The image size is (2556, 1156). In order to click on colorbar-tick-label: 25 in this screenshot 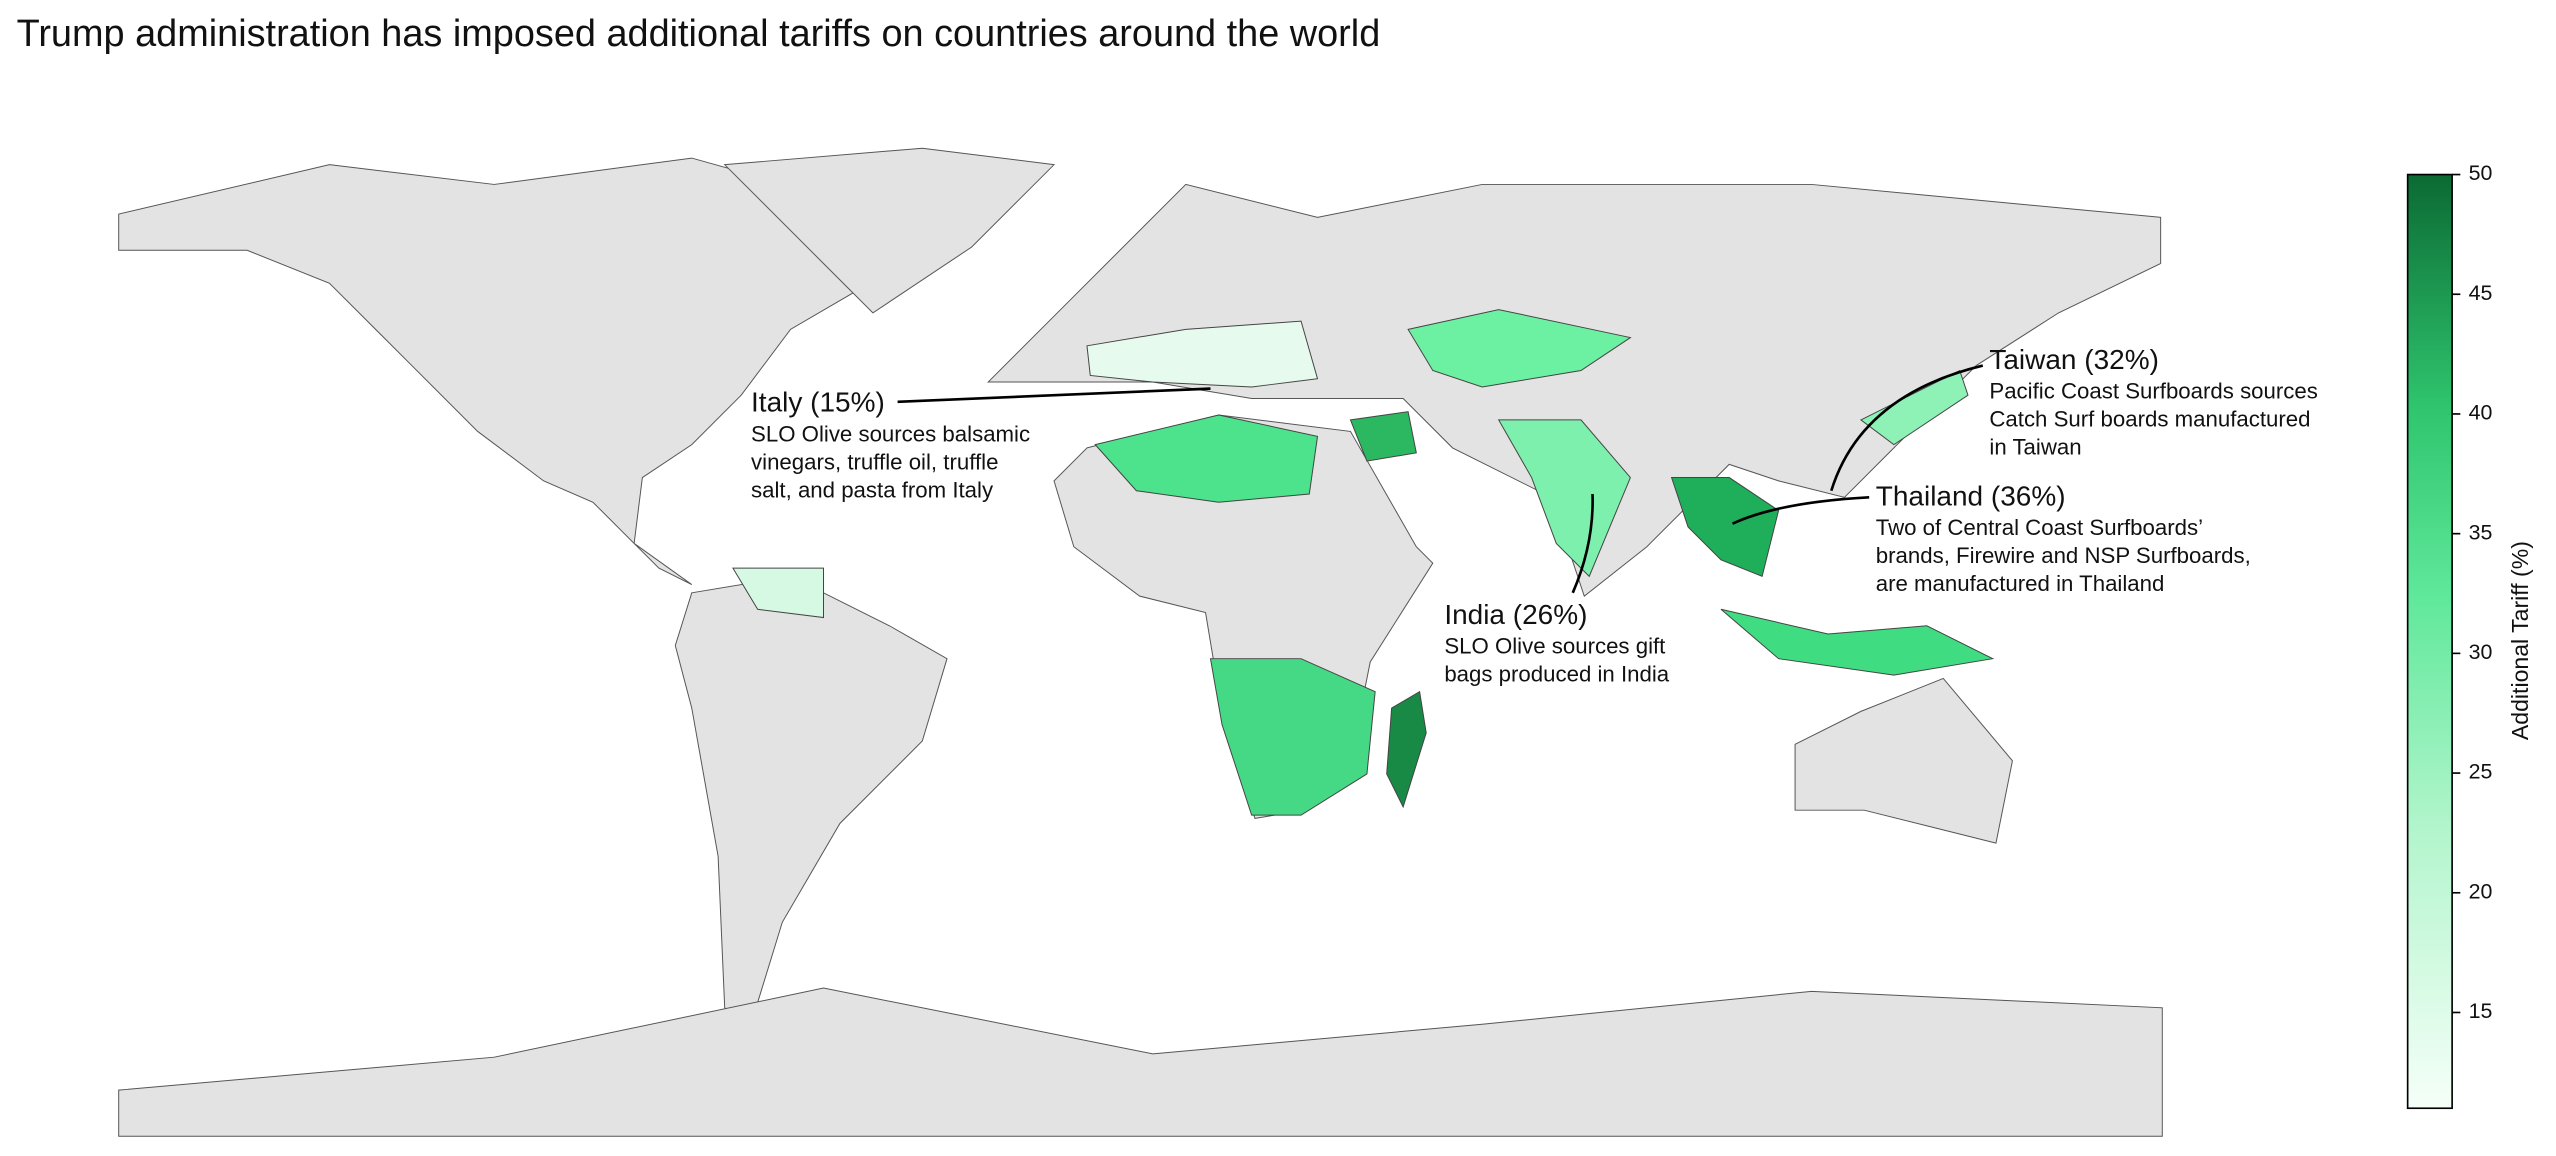, I will do `click(2481, 772)`.